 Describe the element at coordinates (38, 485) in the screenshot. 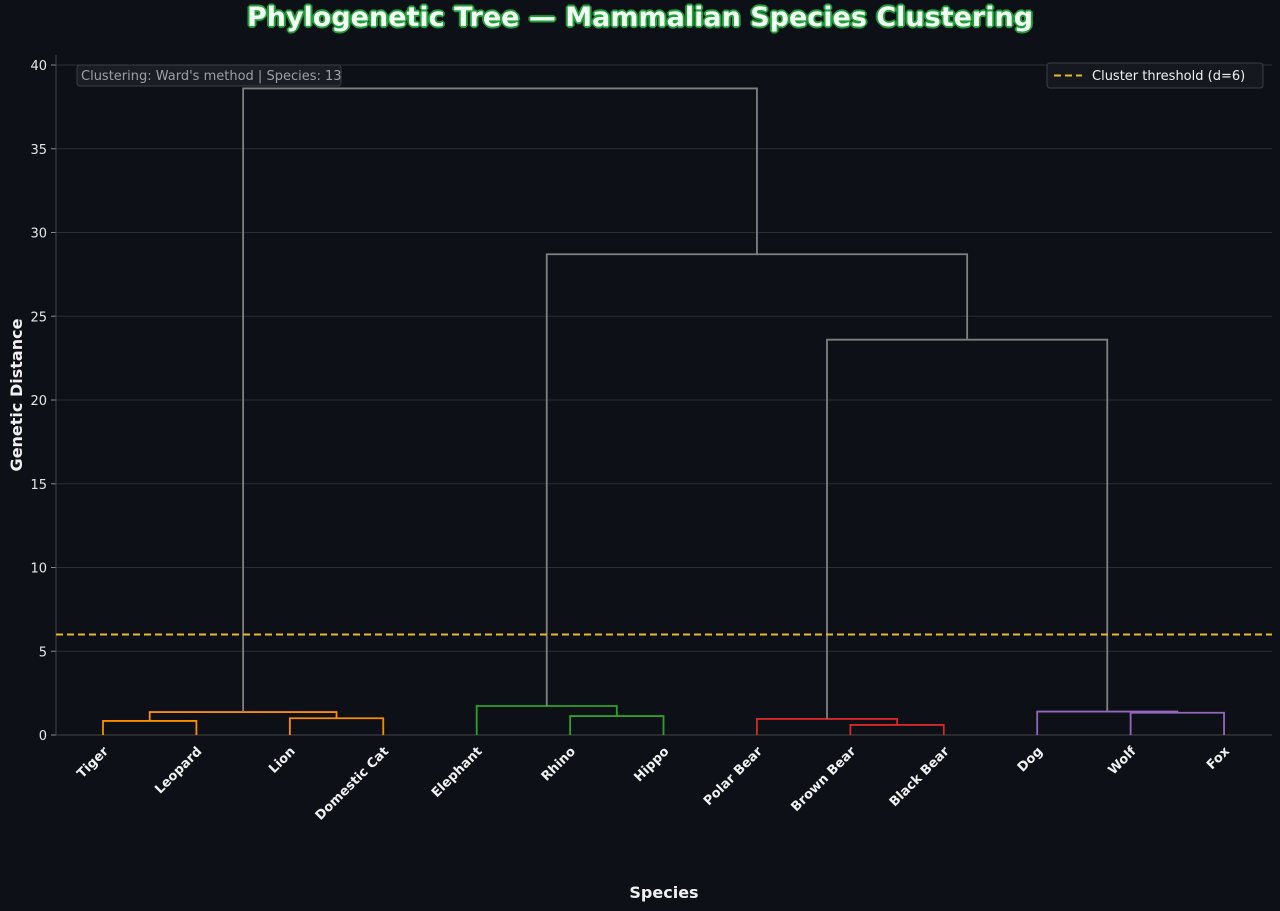

I see `y-tick-label: 15` at that location.